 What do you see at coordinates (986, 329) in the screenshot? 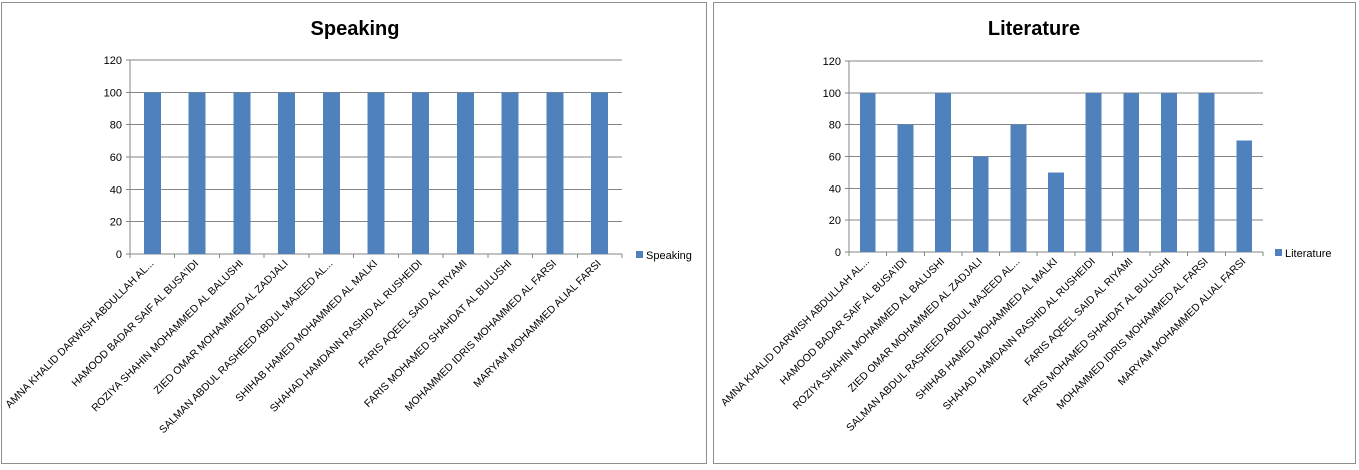
I see `literature-category-label-5: SHIHAB HAMED MOHAMMED AL MALKI` at bounding box center [986, 329].